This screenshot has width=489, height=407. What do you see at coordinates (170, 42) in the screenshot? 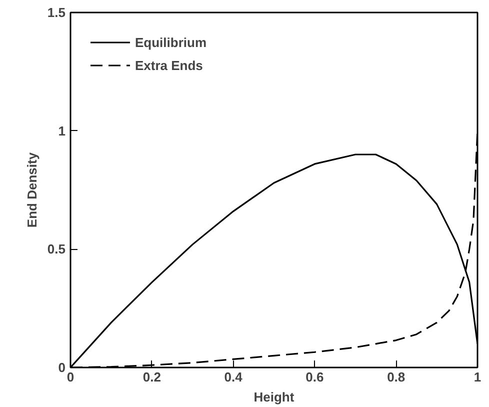
I see `legend-label: Equilibrium` at bounding box center [170, 42].